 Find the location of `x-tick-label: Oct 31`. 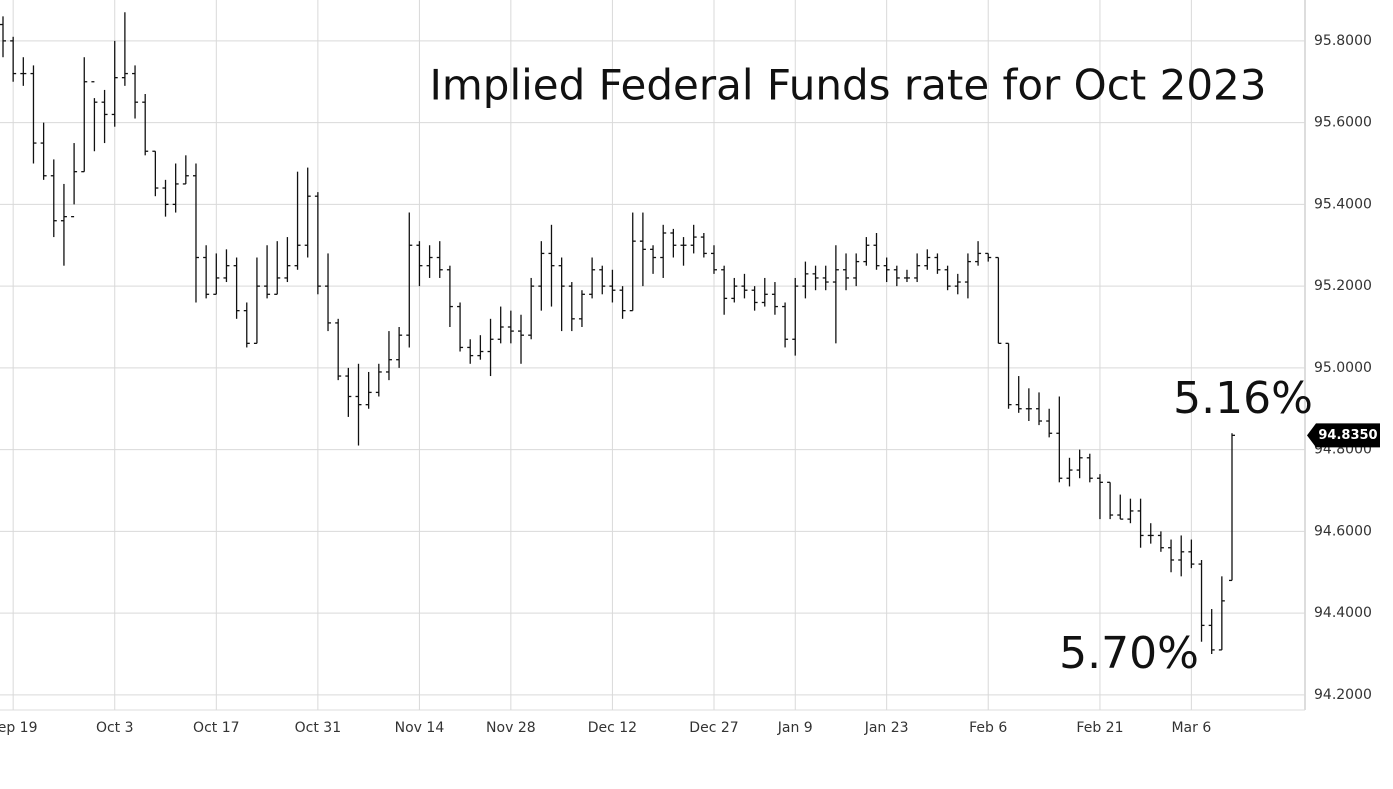

x-tick-label: Oct 31 is located at coordinates (318, 728).